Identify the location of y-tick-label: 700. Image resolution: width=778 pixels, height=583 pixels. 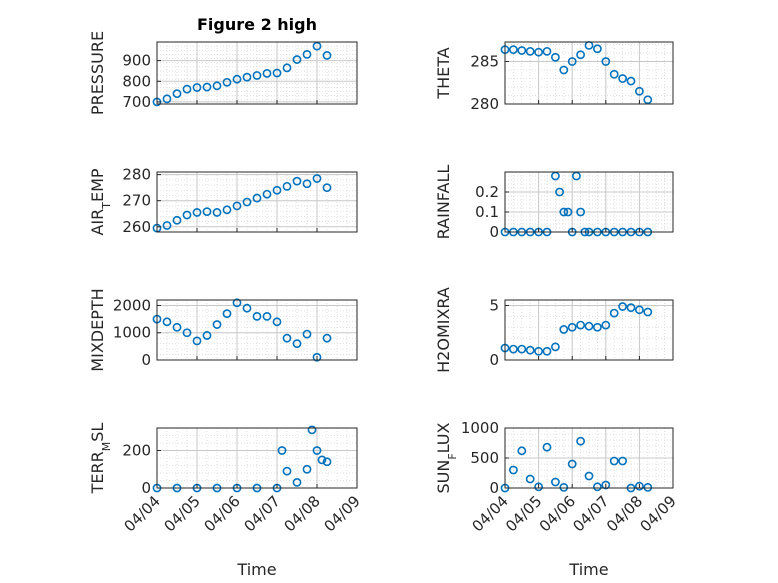
(136, 102).